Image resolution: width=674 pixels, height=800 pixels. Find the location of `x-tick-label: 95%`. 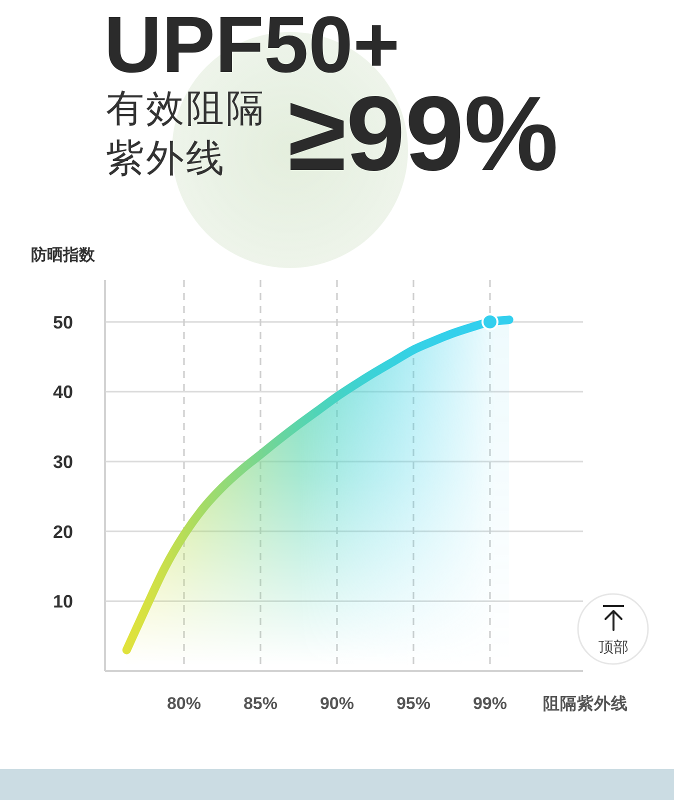

x-tick-label: 95% is located at coordinates (413, 703).